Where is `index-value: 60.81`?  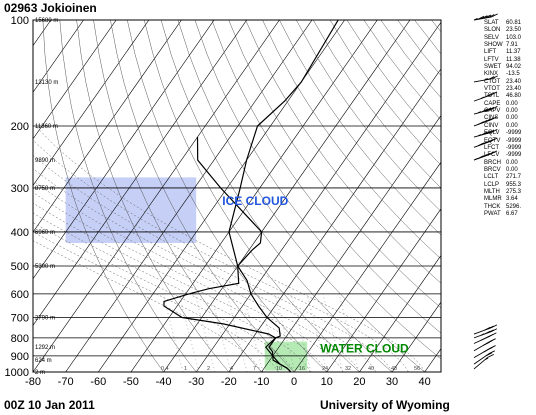 index-value: 60.81 is located at coordinates (514, 23).